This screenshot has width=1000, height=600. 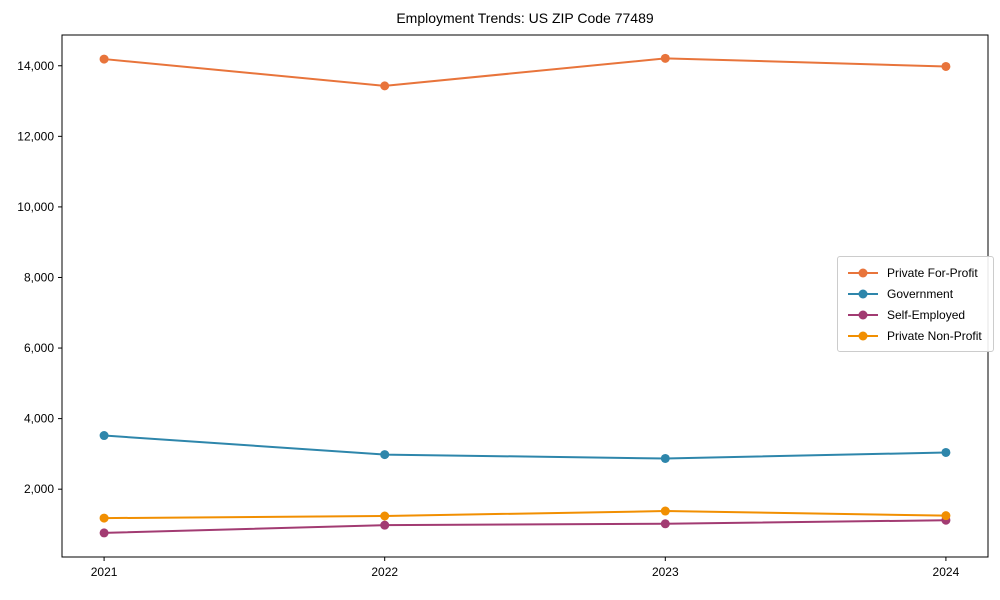 I want to click on legend-marker-icon-private-for-profit, so click(x=863, y=272).